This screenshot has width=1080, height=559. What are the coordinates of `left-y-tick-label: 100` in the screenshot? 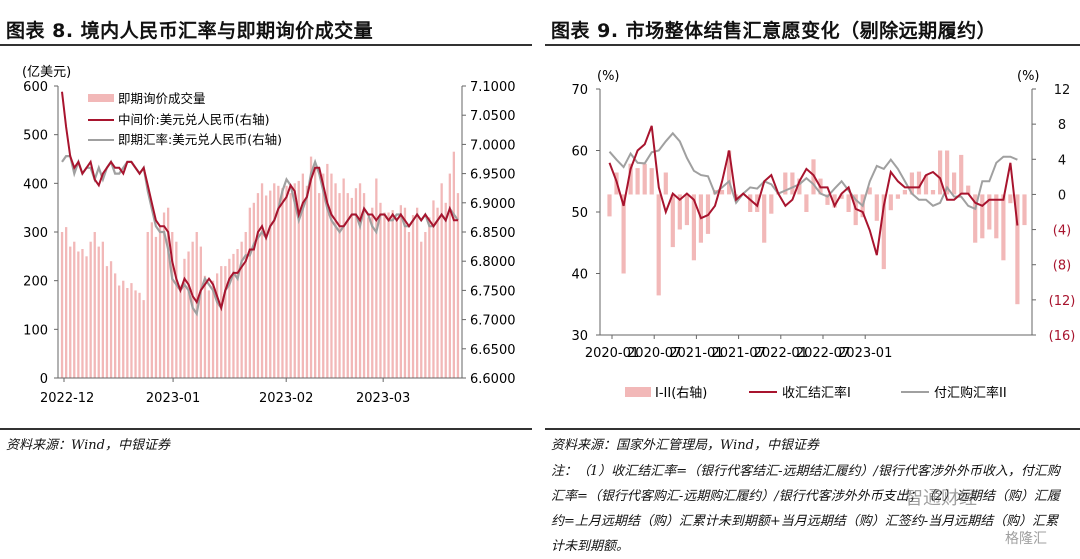 It's located at (35, 330).